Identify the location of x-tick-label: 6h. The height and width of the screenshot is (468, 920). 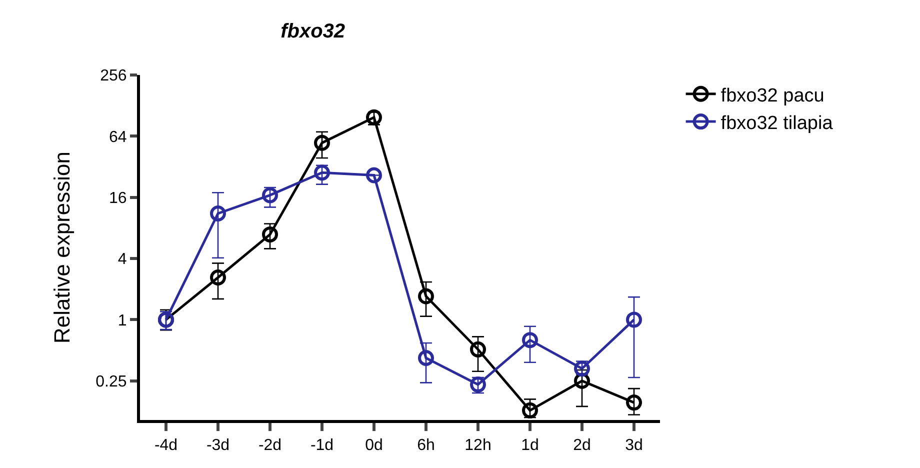
(426, 445).